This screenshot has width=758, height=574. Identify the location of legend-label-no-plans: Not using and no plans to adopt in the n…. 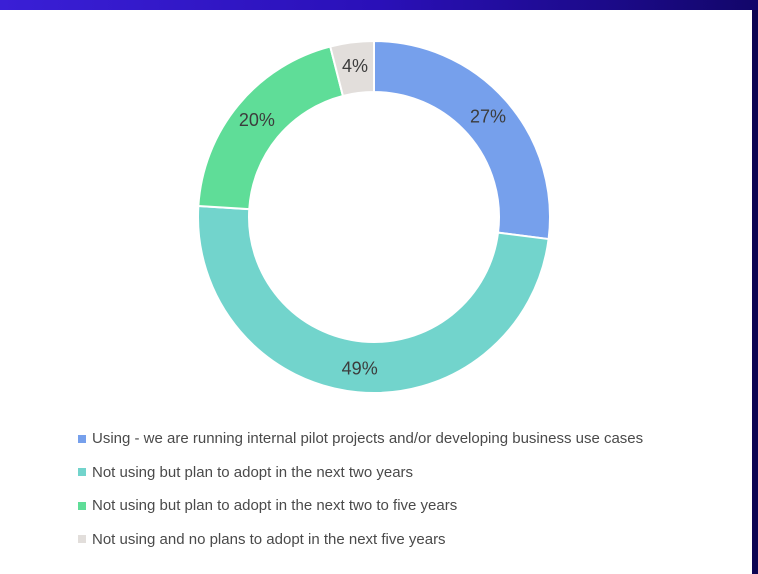
(269, 539).